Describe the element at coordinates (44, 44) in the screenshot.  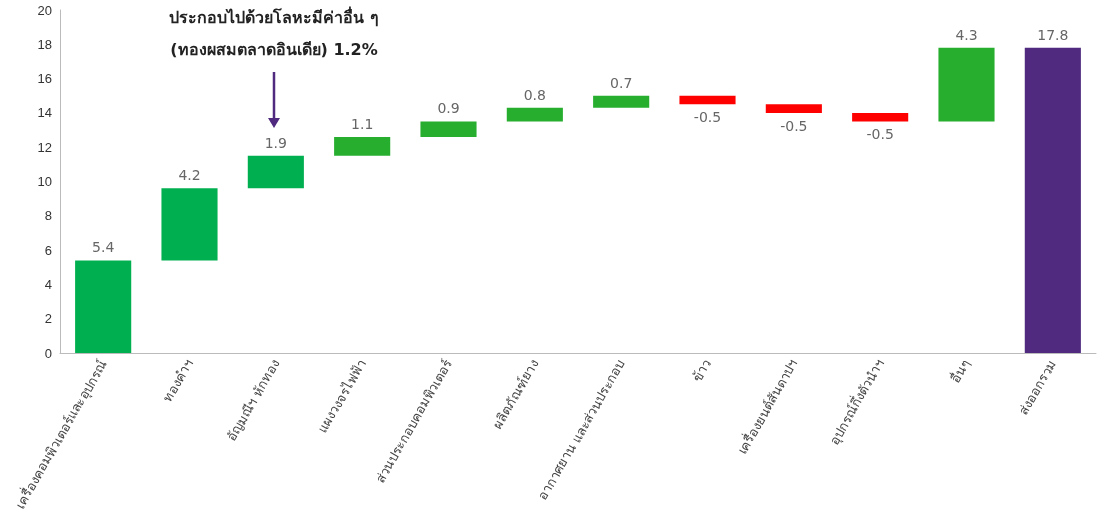
I see `y-tick-label: 18` at that location.